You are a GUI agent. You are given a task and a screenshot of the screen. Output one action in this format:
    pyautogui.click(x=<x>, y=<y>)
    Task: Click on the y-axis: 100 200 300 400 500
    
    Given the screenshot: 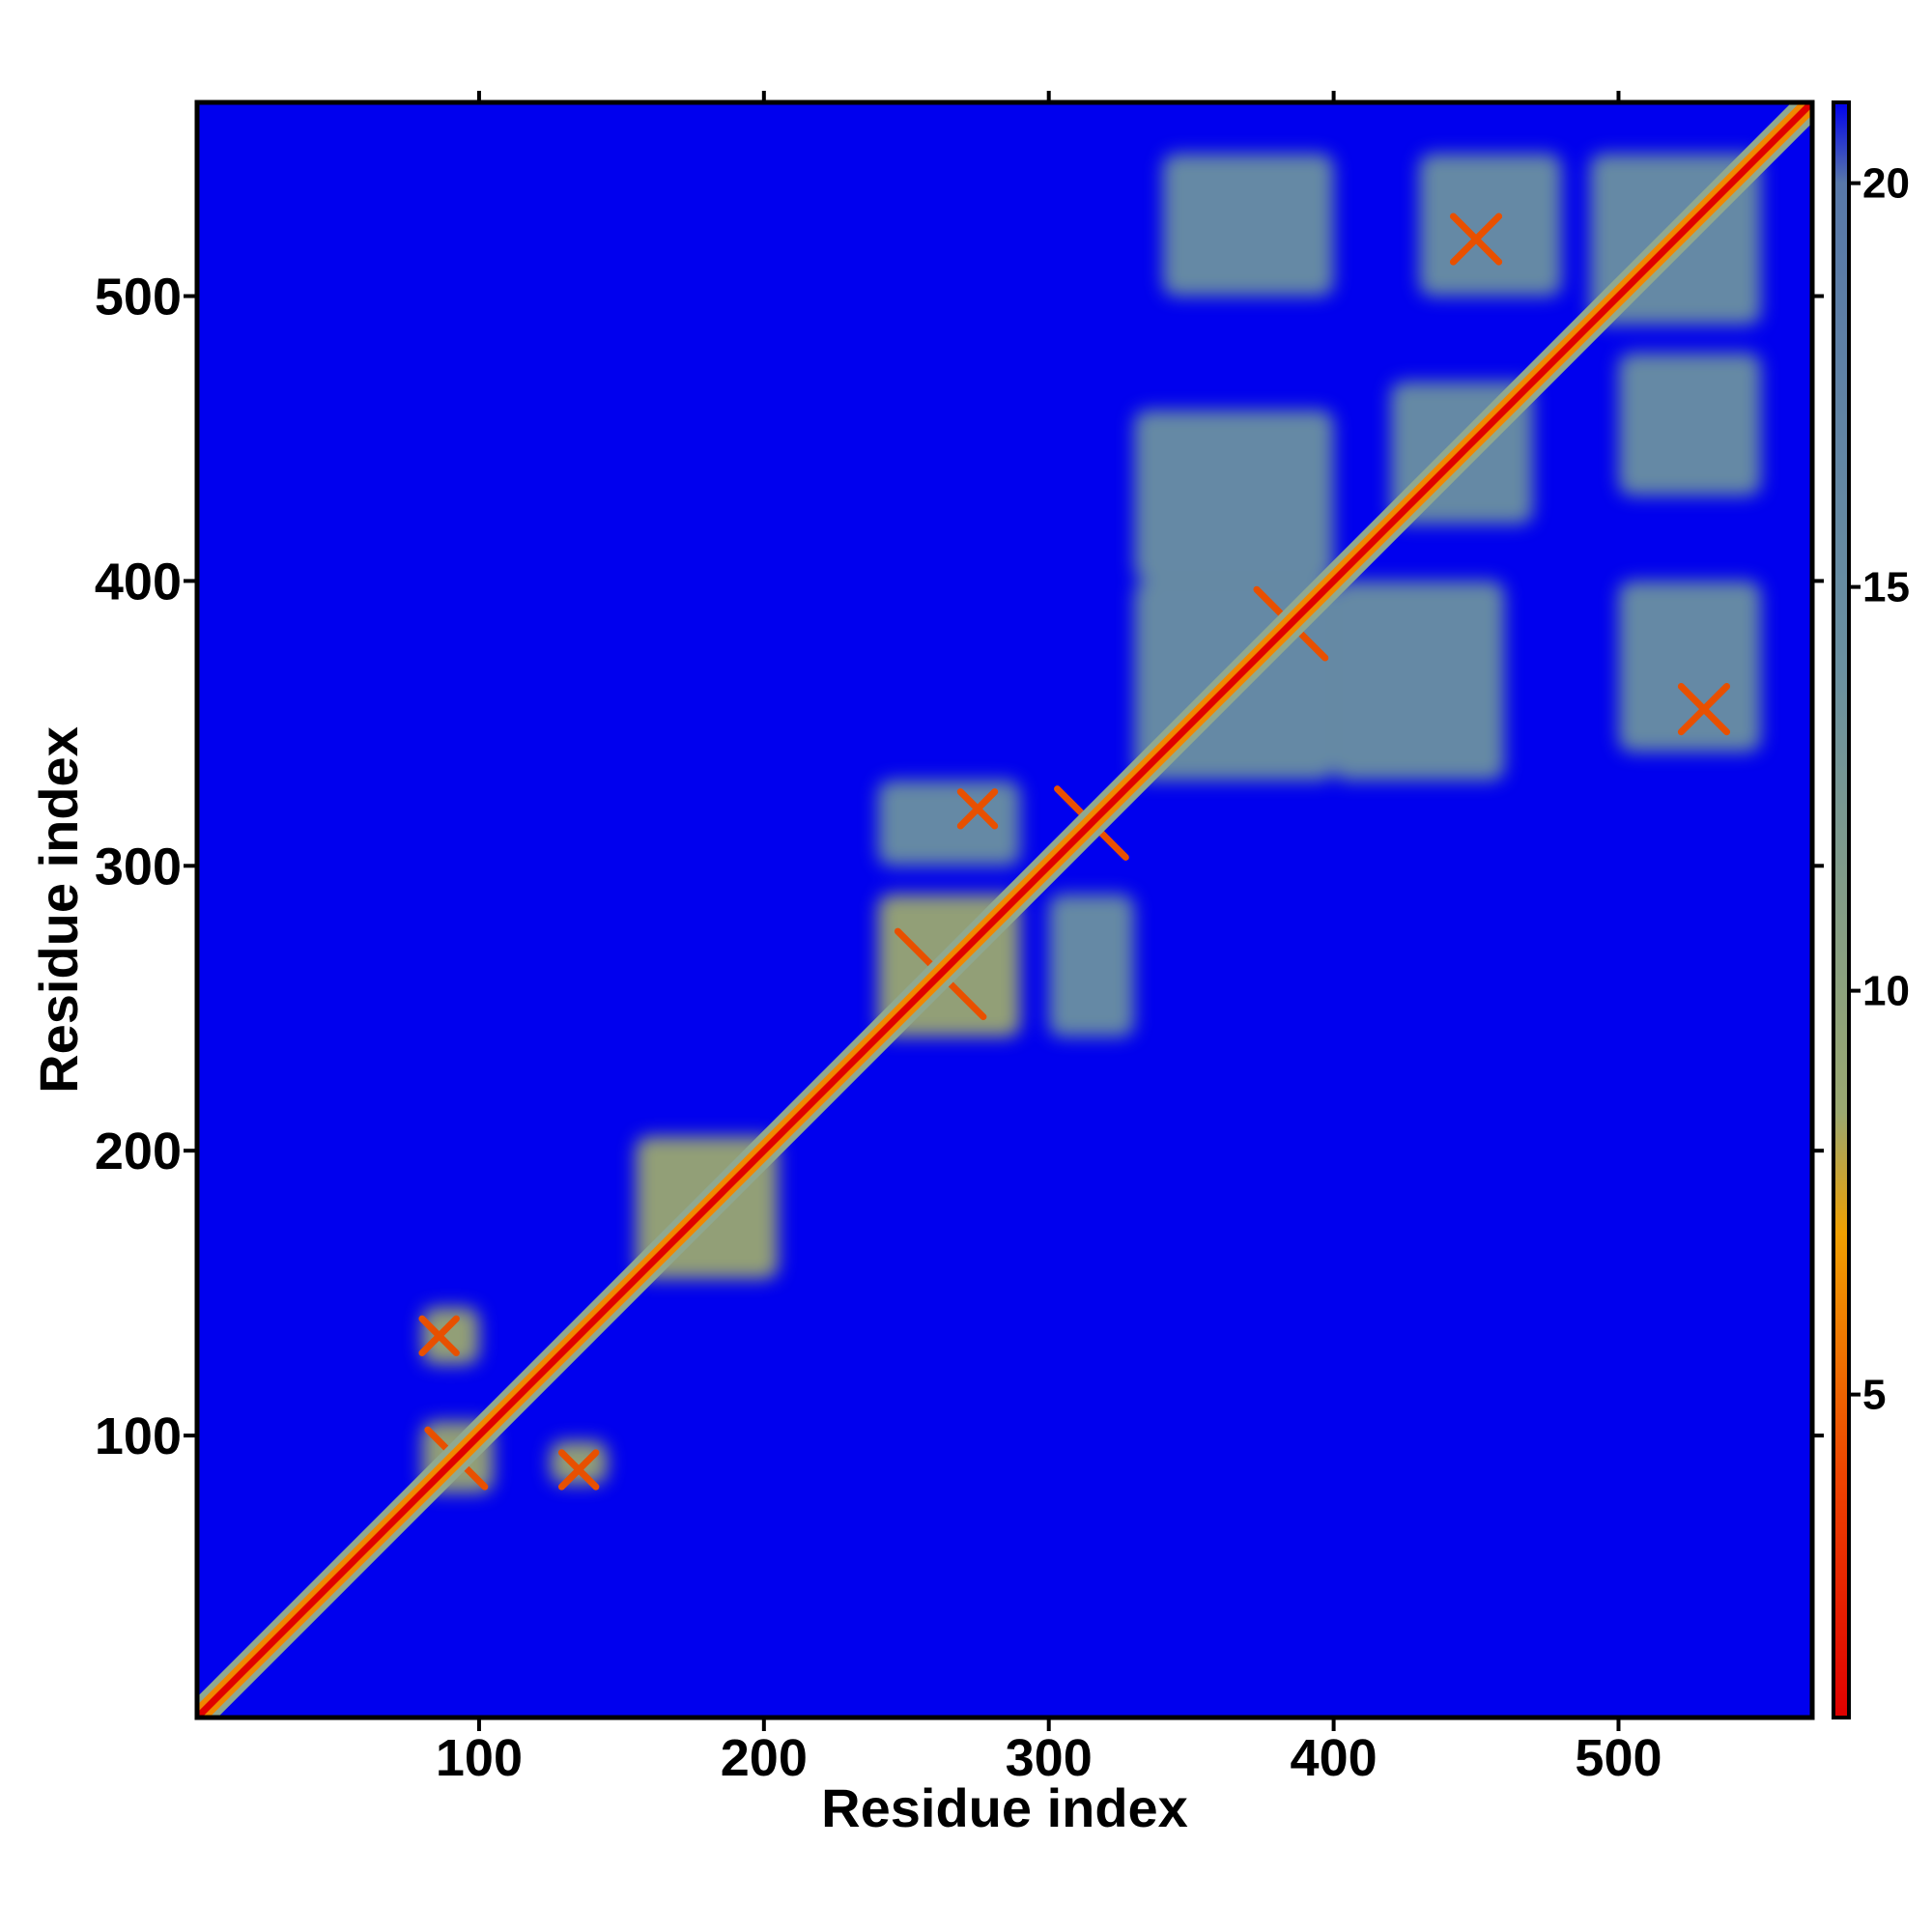 What is the action you would take?
    pyautogui.click(x=146, y=867)
    